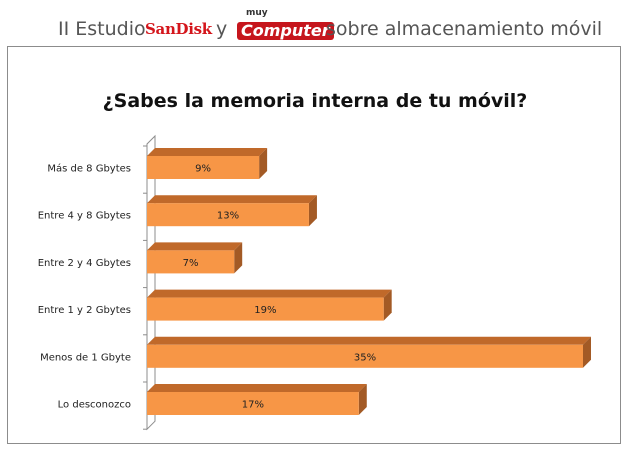  What do you see at coordinates (102, 29) in the screenshot?
I see `header-prefix: II Estudio` at bounding box center [102, 29].